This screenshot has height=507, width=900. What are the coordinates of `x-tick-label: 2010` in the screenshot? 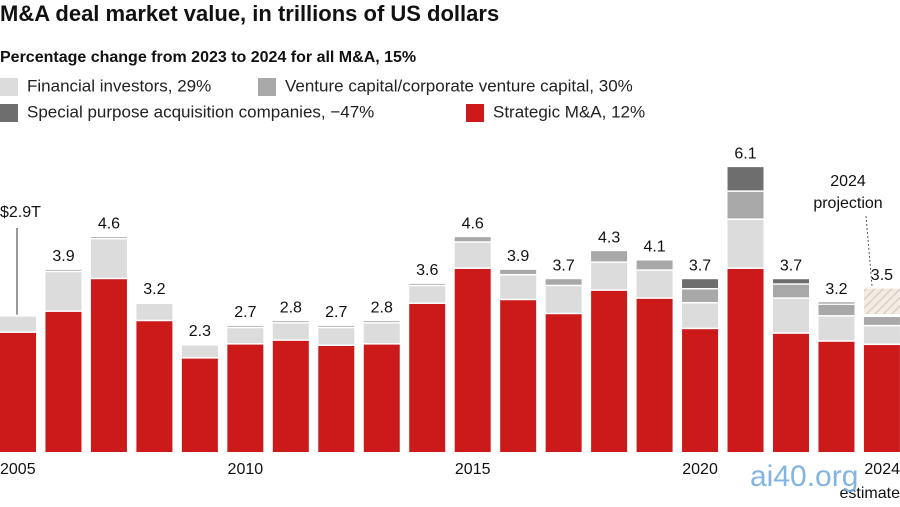 It's located at (246, 469).